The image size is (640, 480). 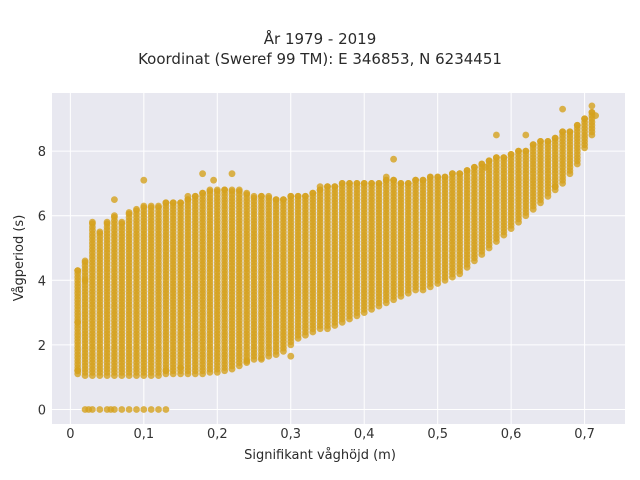 I want to click on x-axis-label: Signifikant våghöjd (m), so click(x=320, y=455).